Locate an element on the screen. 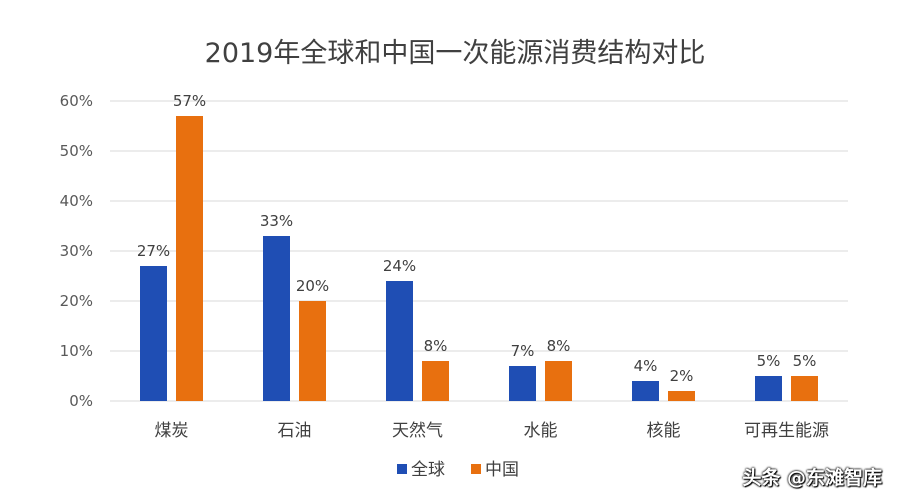  data-label: 7% is located at coordinates (523, 351).